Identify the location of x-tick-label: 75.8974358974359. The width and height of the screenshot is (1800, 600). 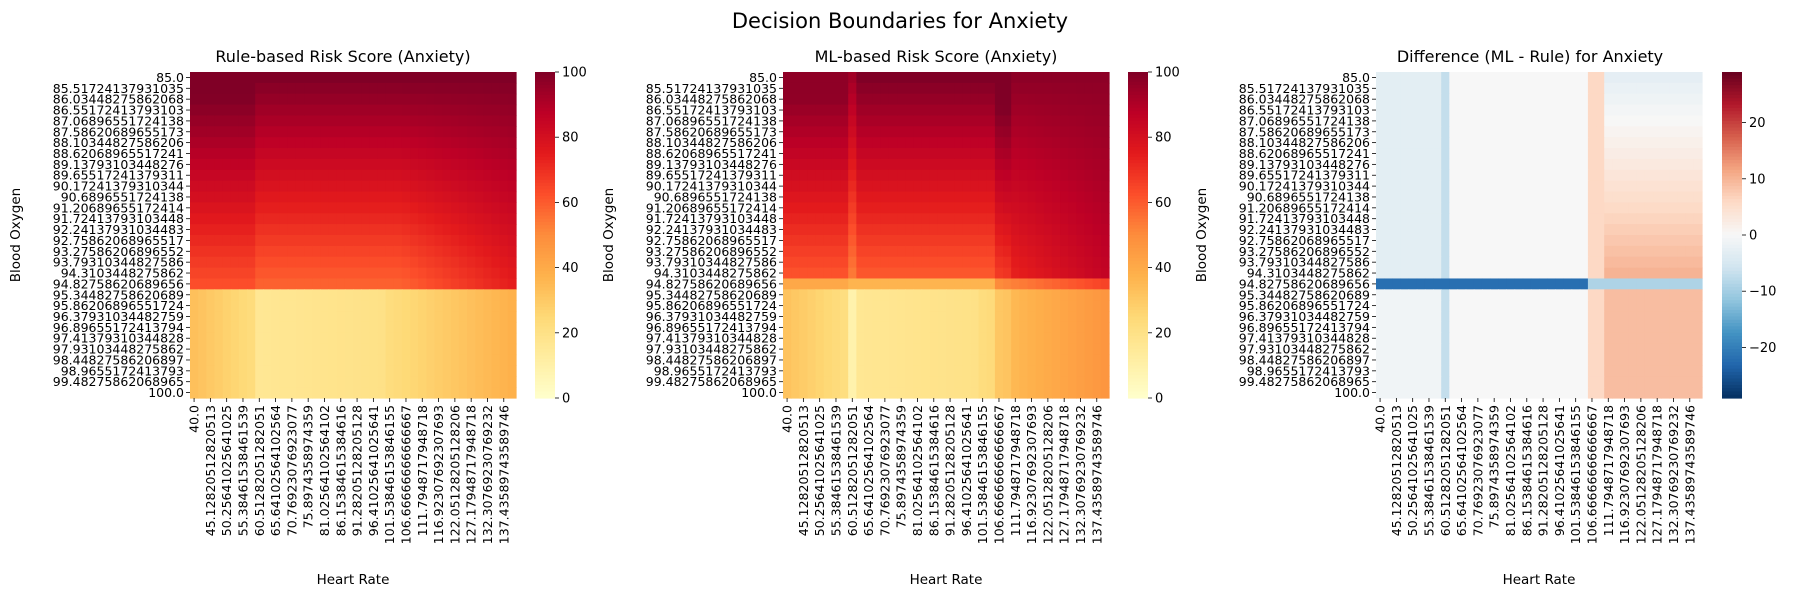
(308, 466).